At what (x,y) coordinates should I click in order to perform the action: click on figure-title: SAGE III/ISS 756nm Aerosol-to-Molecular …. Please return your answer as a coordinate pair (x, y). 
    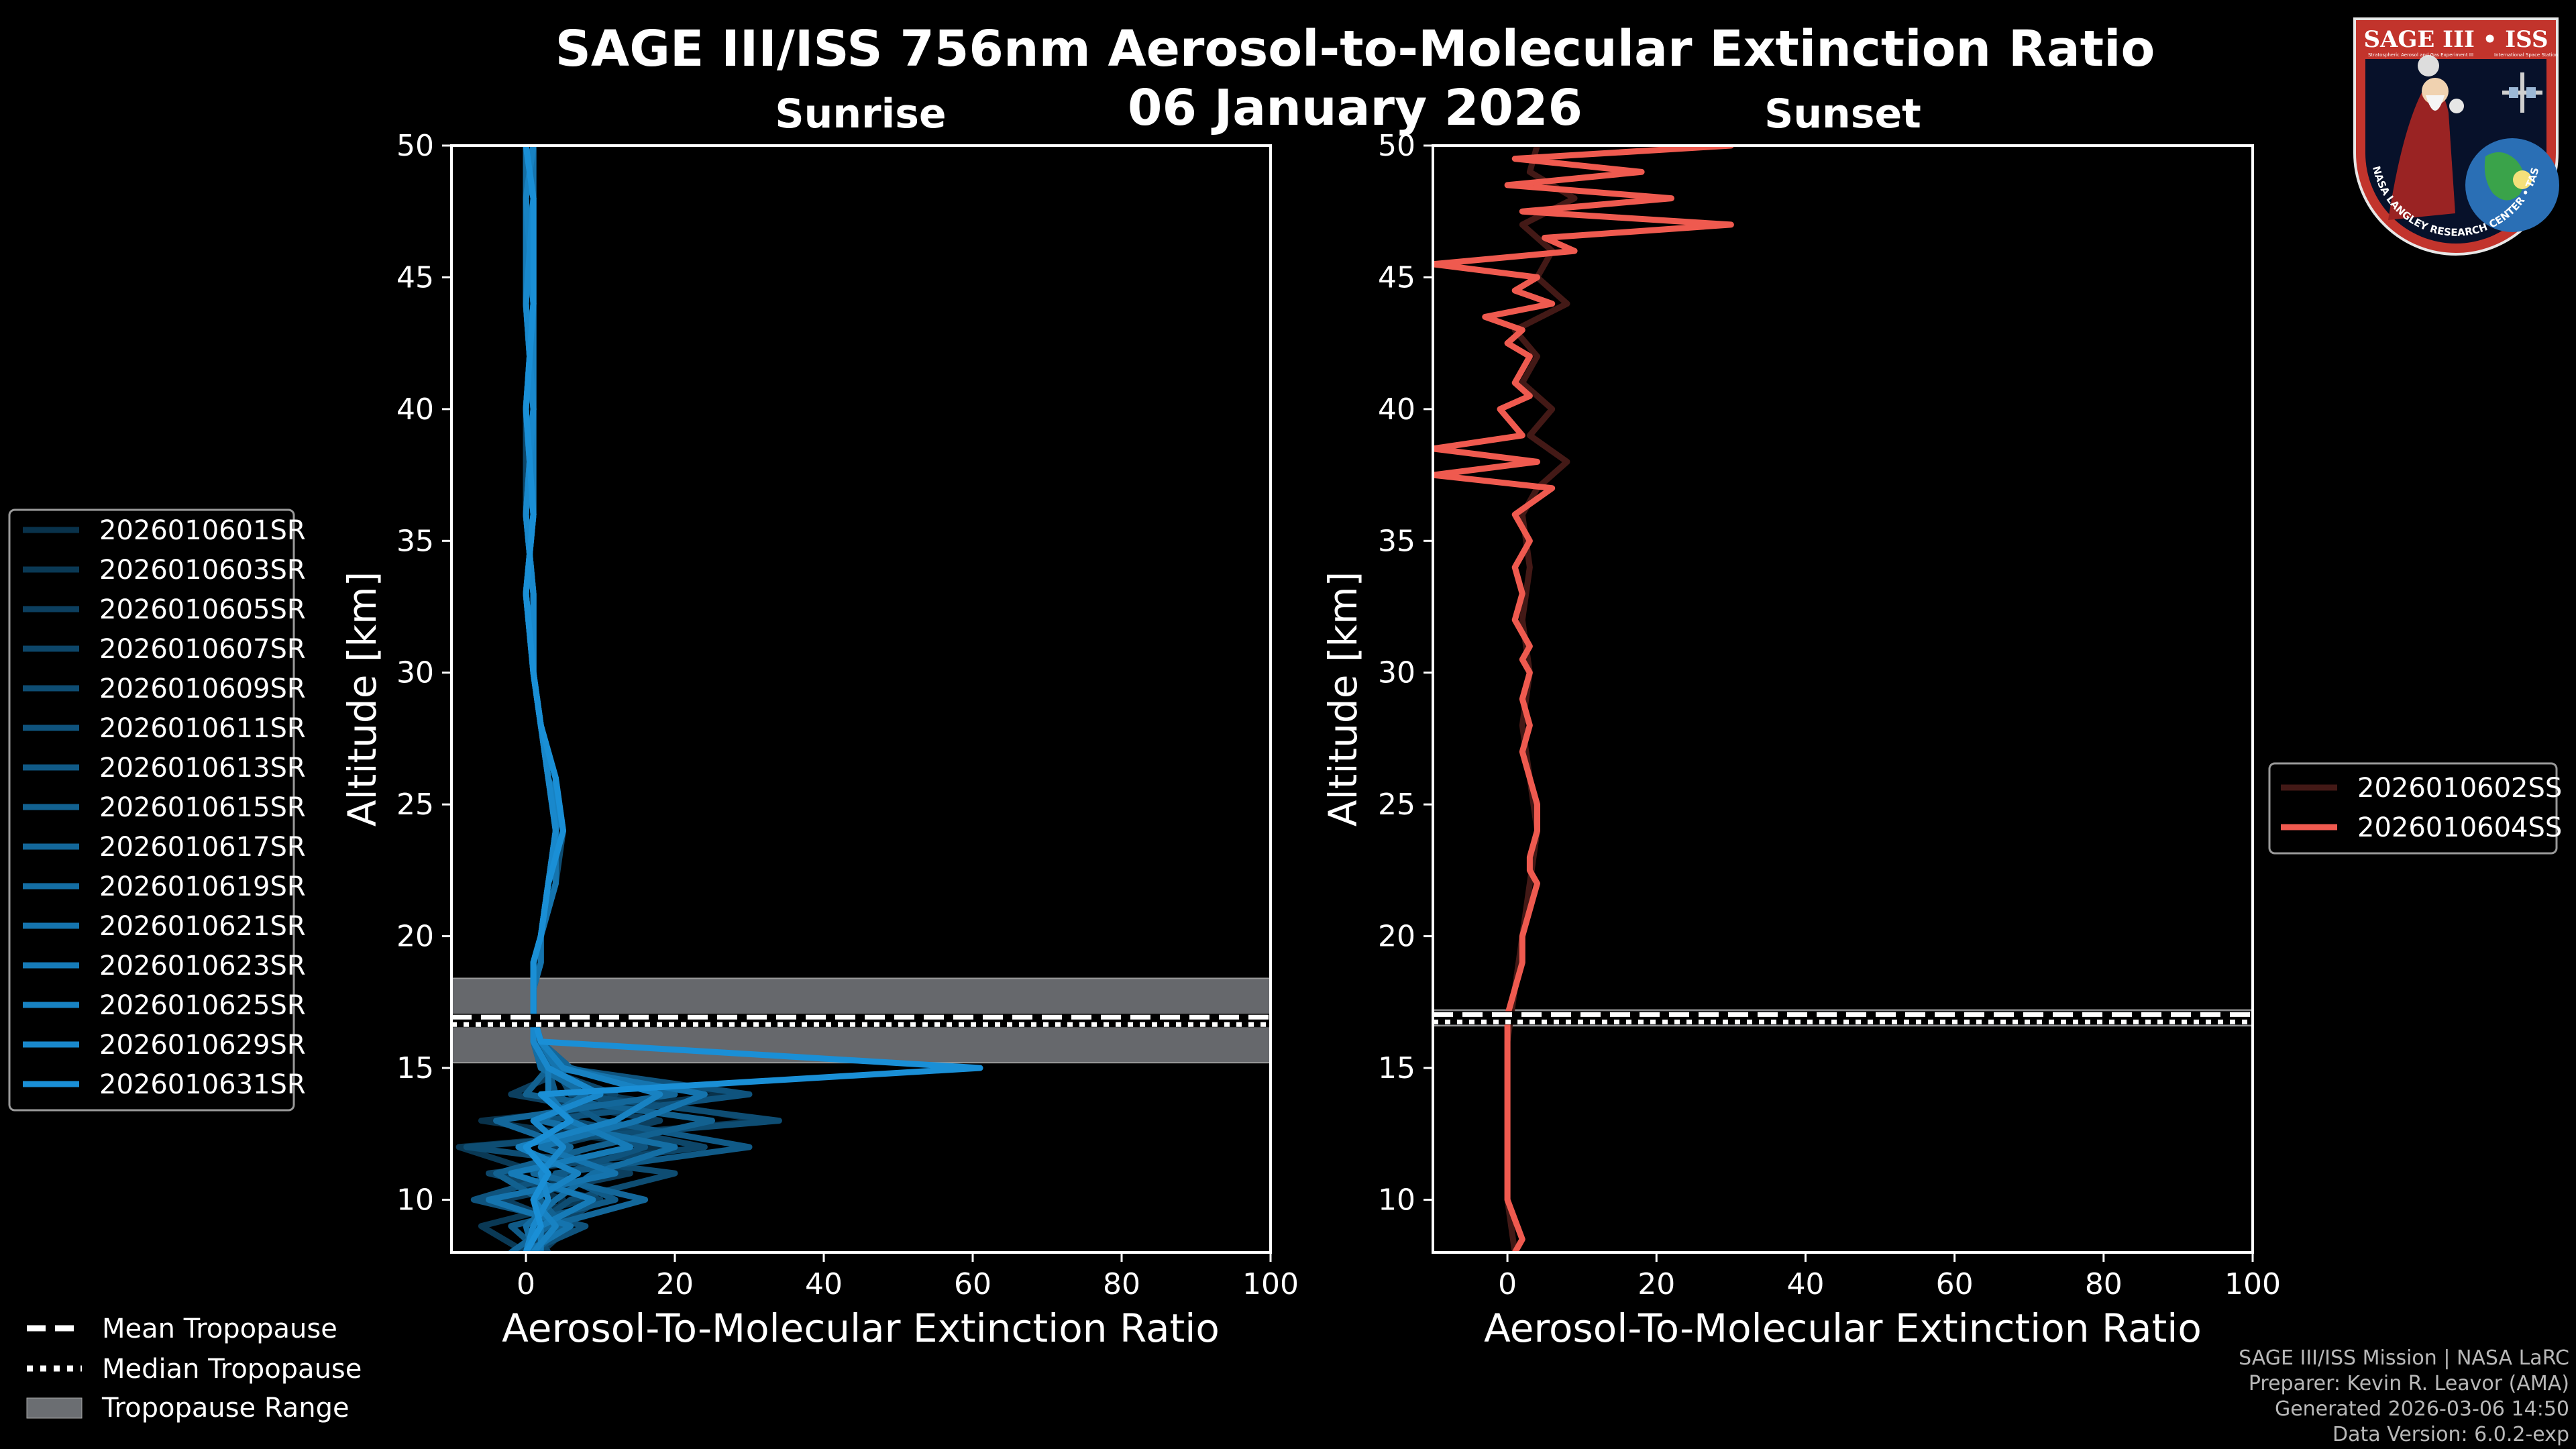
    Looking at the image, I should click on (1355, 49).